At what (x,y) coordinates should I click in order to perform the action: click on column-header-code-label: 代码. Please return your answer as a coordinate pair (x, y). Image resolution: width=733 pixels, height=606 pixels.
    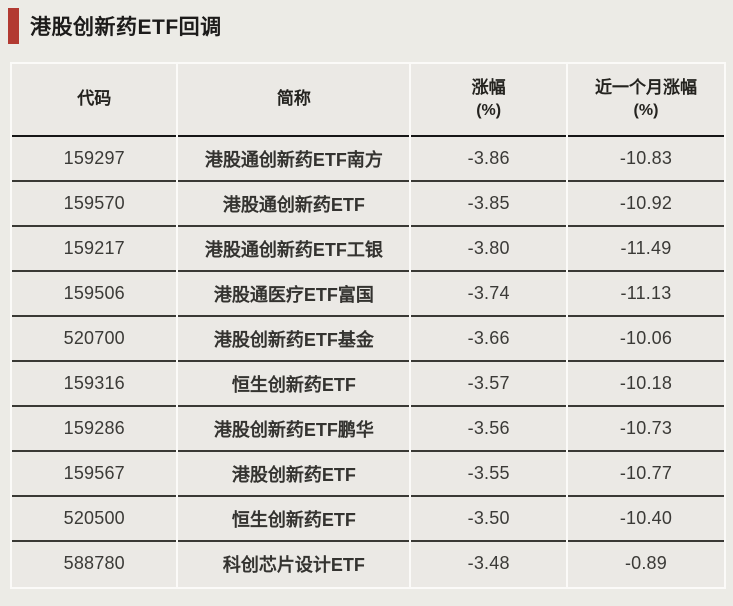
    Looking at the image, I should click on (94, 99).